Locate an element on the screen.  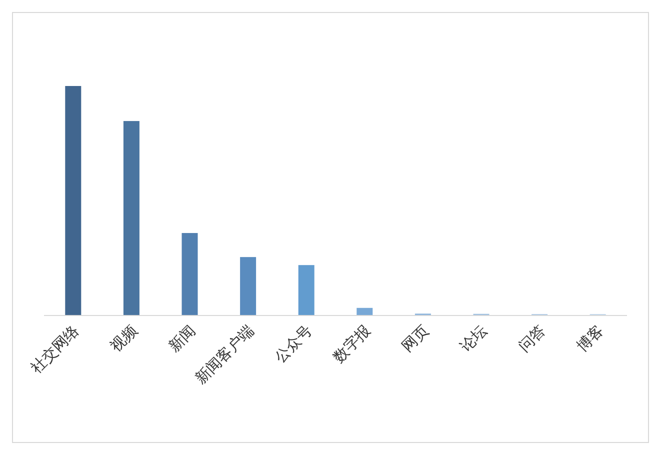
x-tick-label: 社交网络 is located at coordinates (55, 349).